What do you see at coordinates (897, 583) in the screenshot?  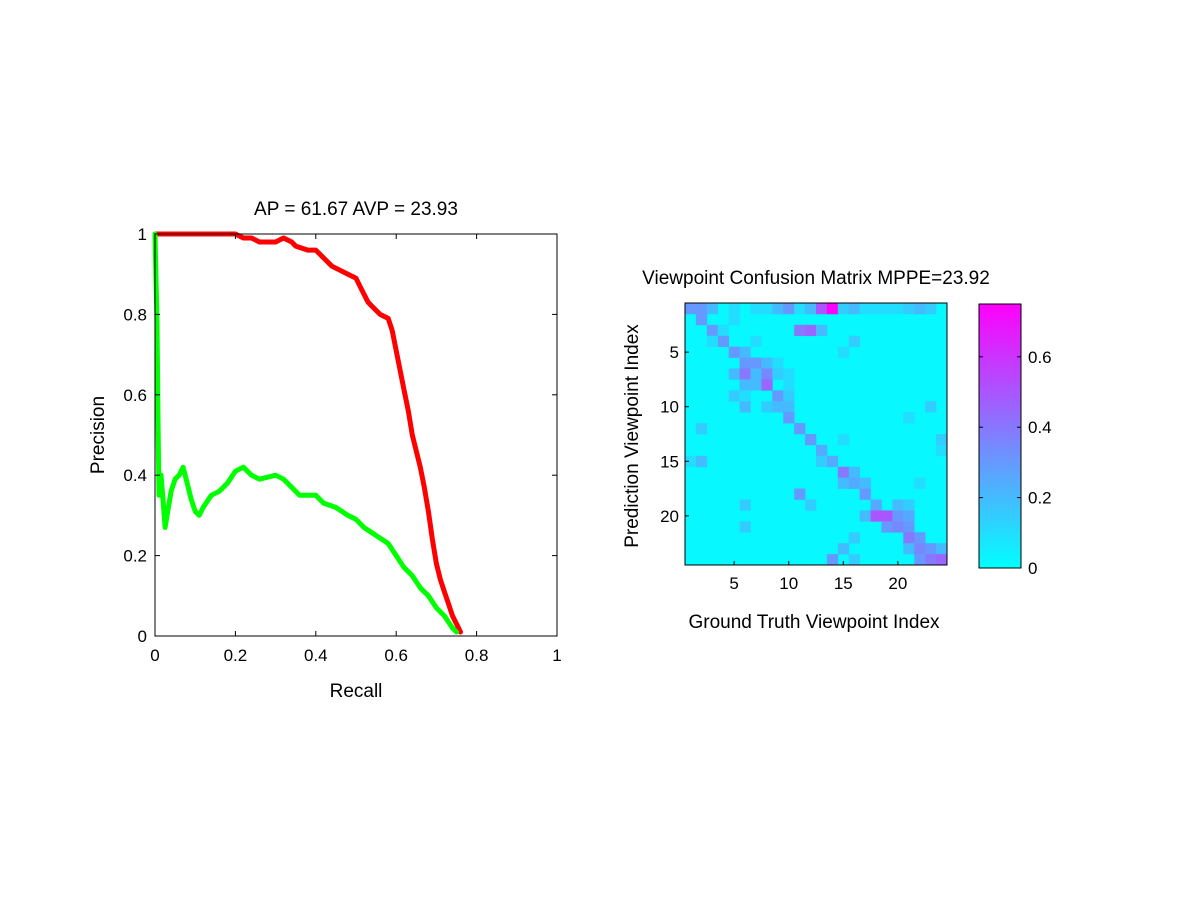 I see `confusion-matrix-x-tick-label: 20` at bounding box center [897, 583].